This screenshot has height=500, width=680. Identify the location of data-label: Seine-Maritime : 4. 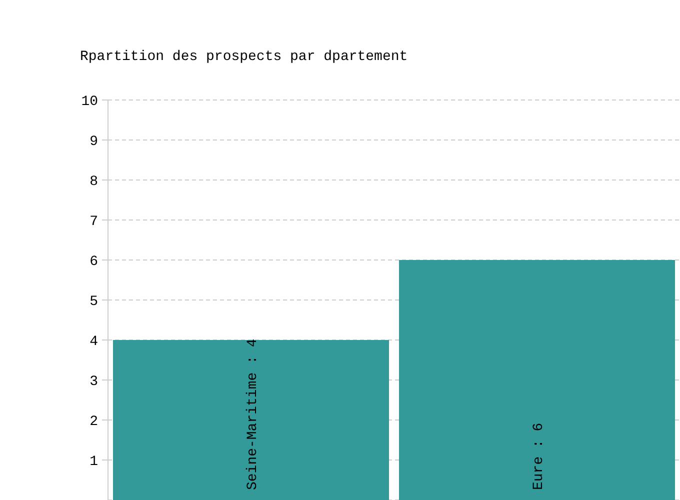
(253, 414).